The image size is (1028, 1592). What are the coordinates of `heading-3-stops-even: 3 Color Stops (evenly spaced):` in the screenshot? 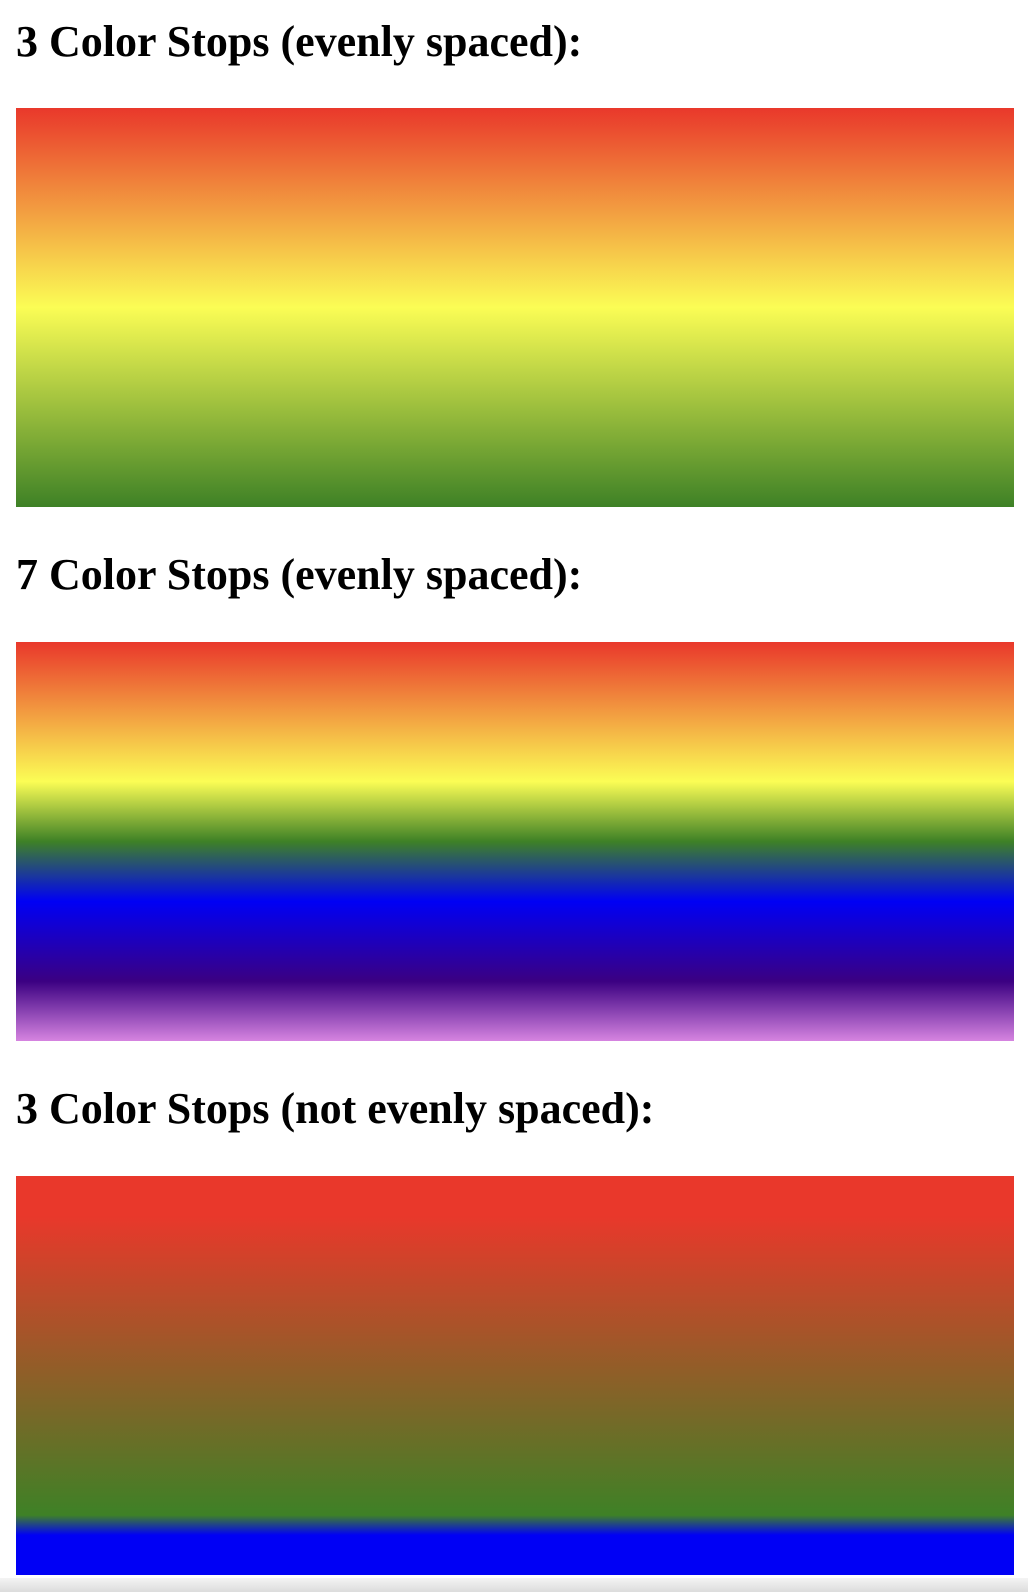 It's located at (299, 41).